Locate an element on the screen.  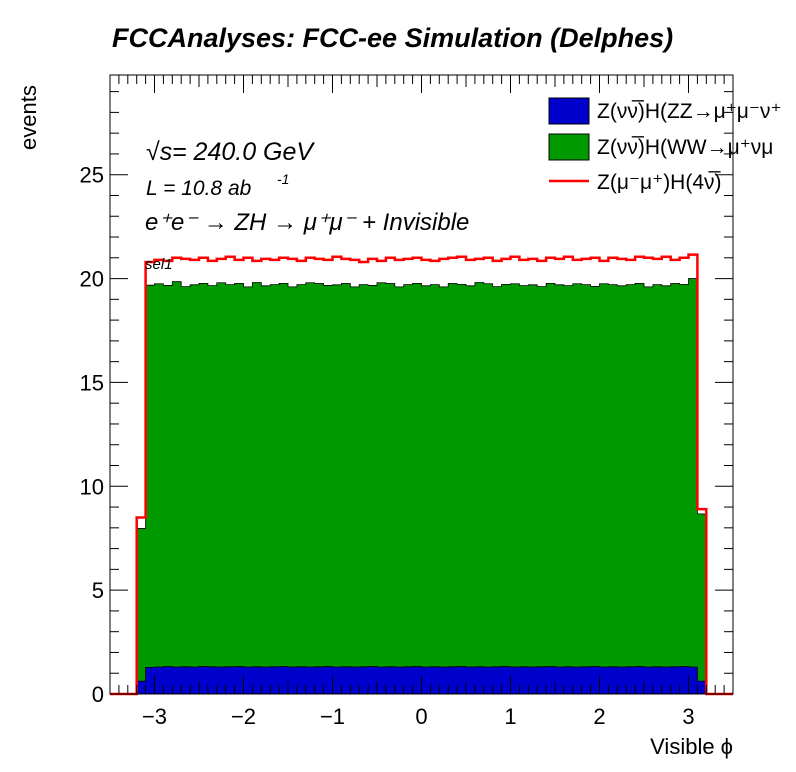
y-tick-label: 10 is located at coordinates (92, 486).